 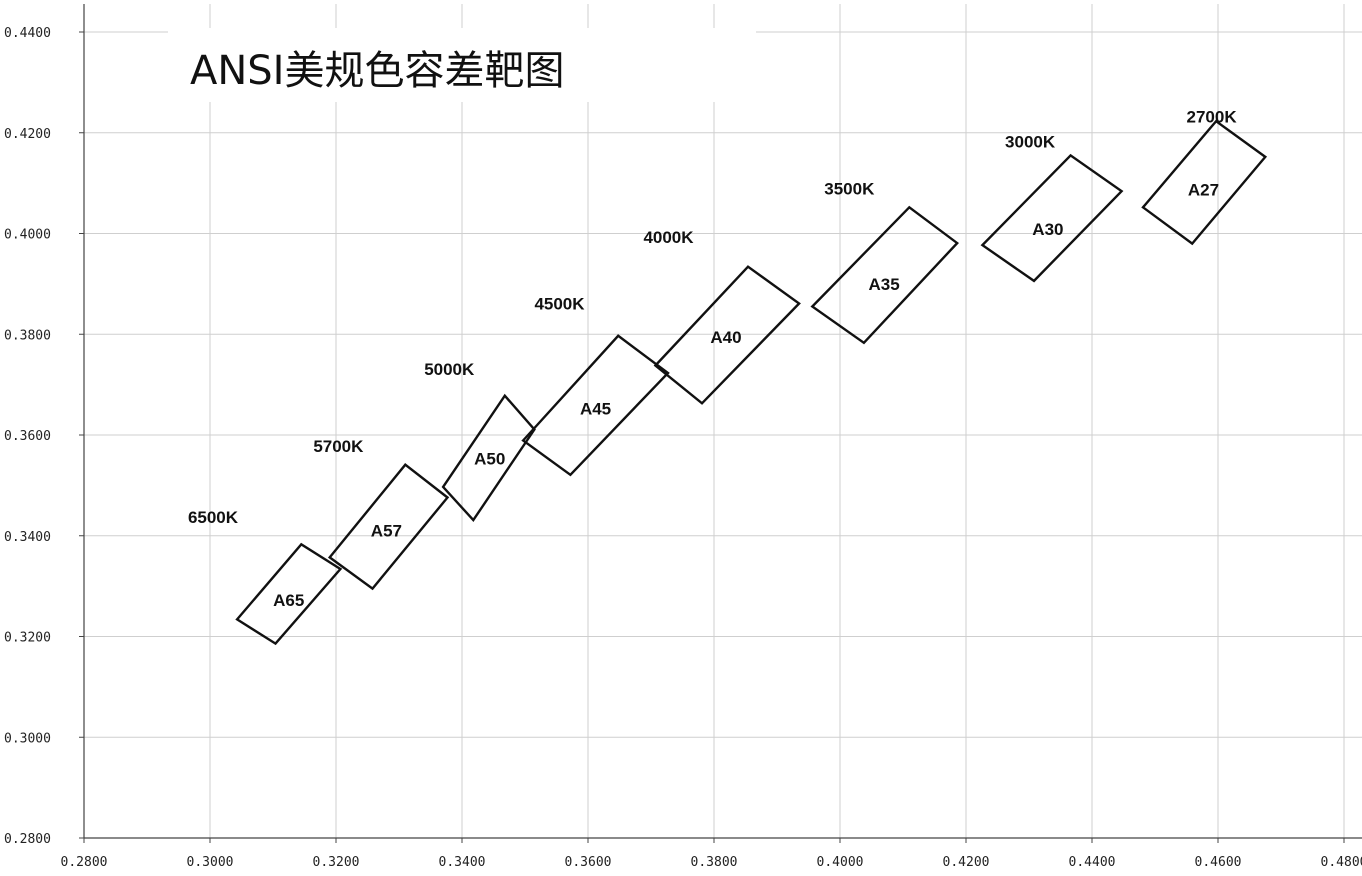 I want to click on y-tick-label: 0.4400, so click(x=27, y=33).